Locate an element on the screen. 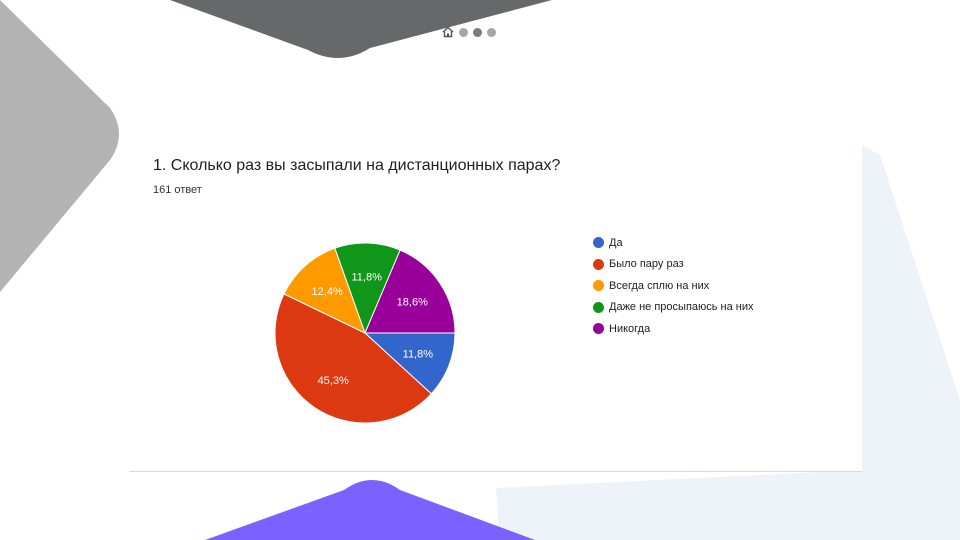  legend-item-3: Всегда сплю на них is located at coordinates (673, 286).